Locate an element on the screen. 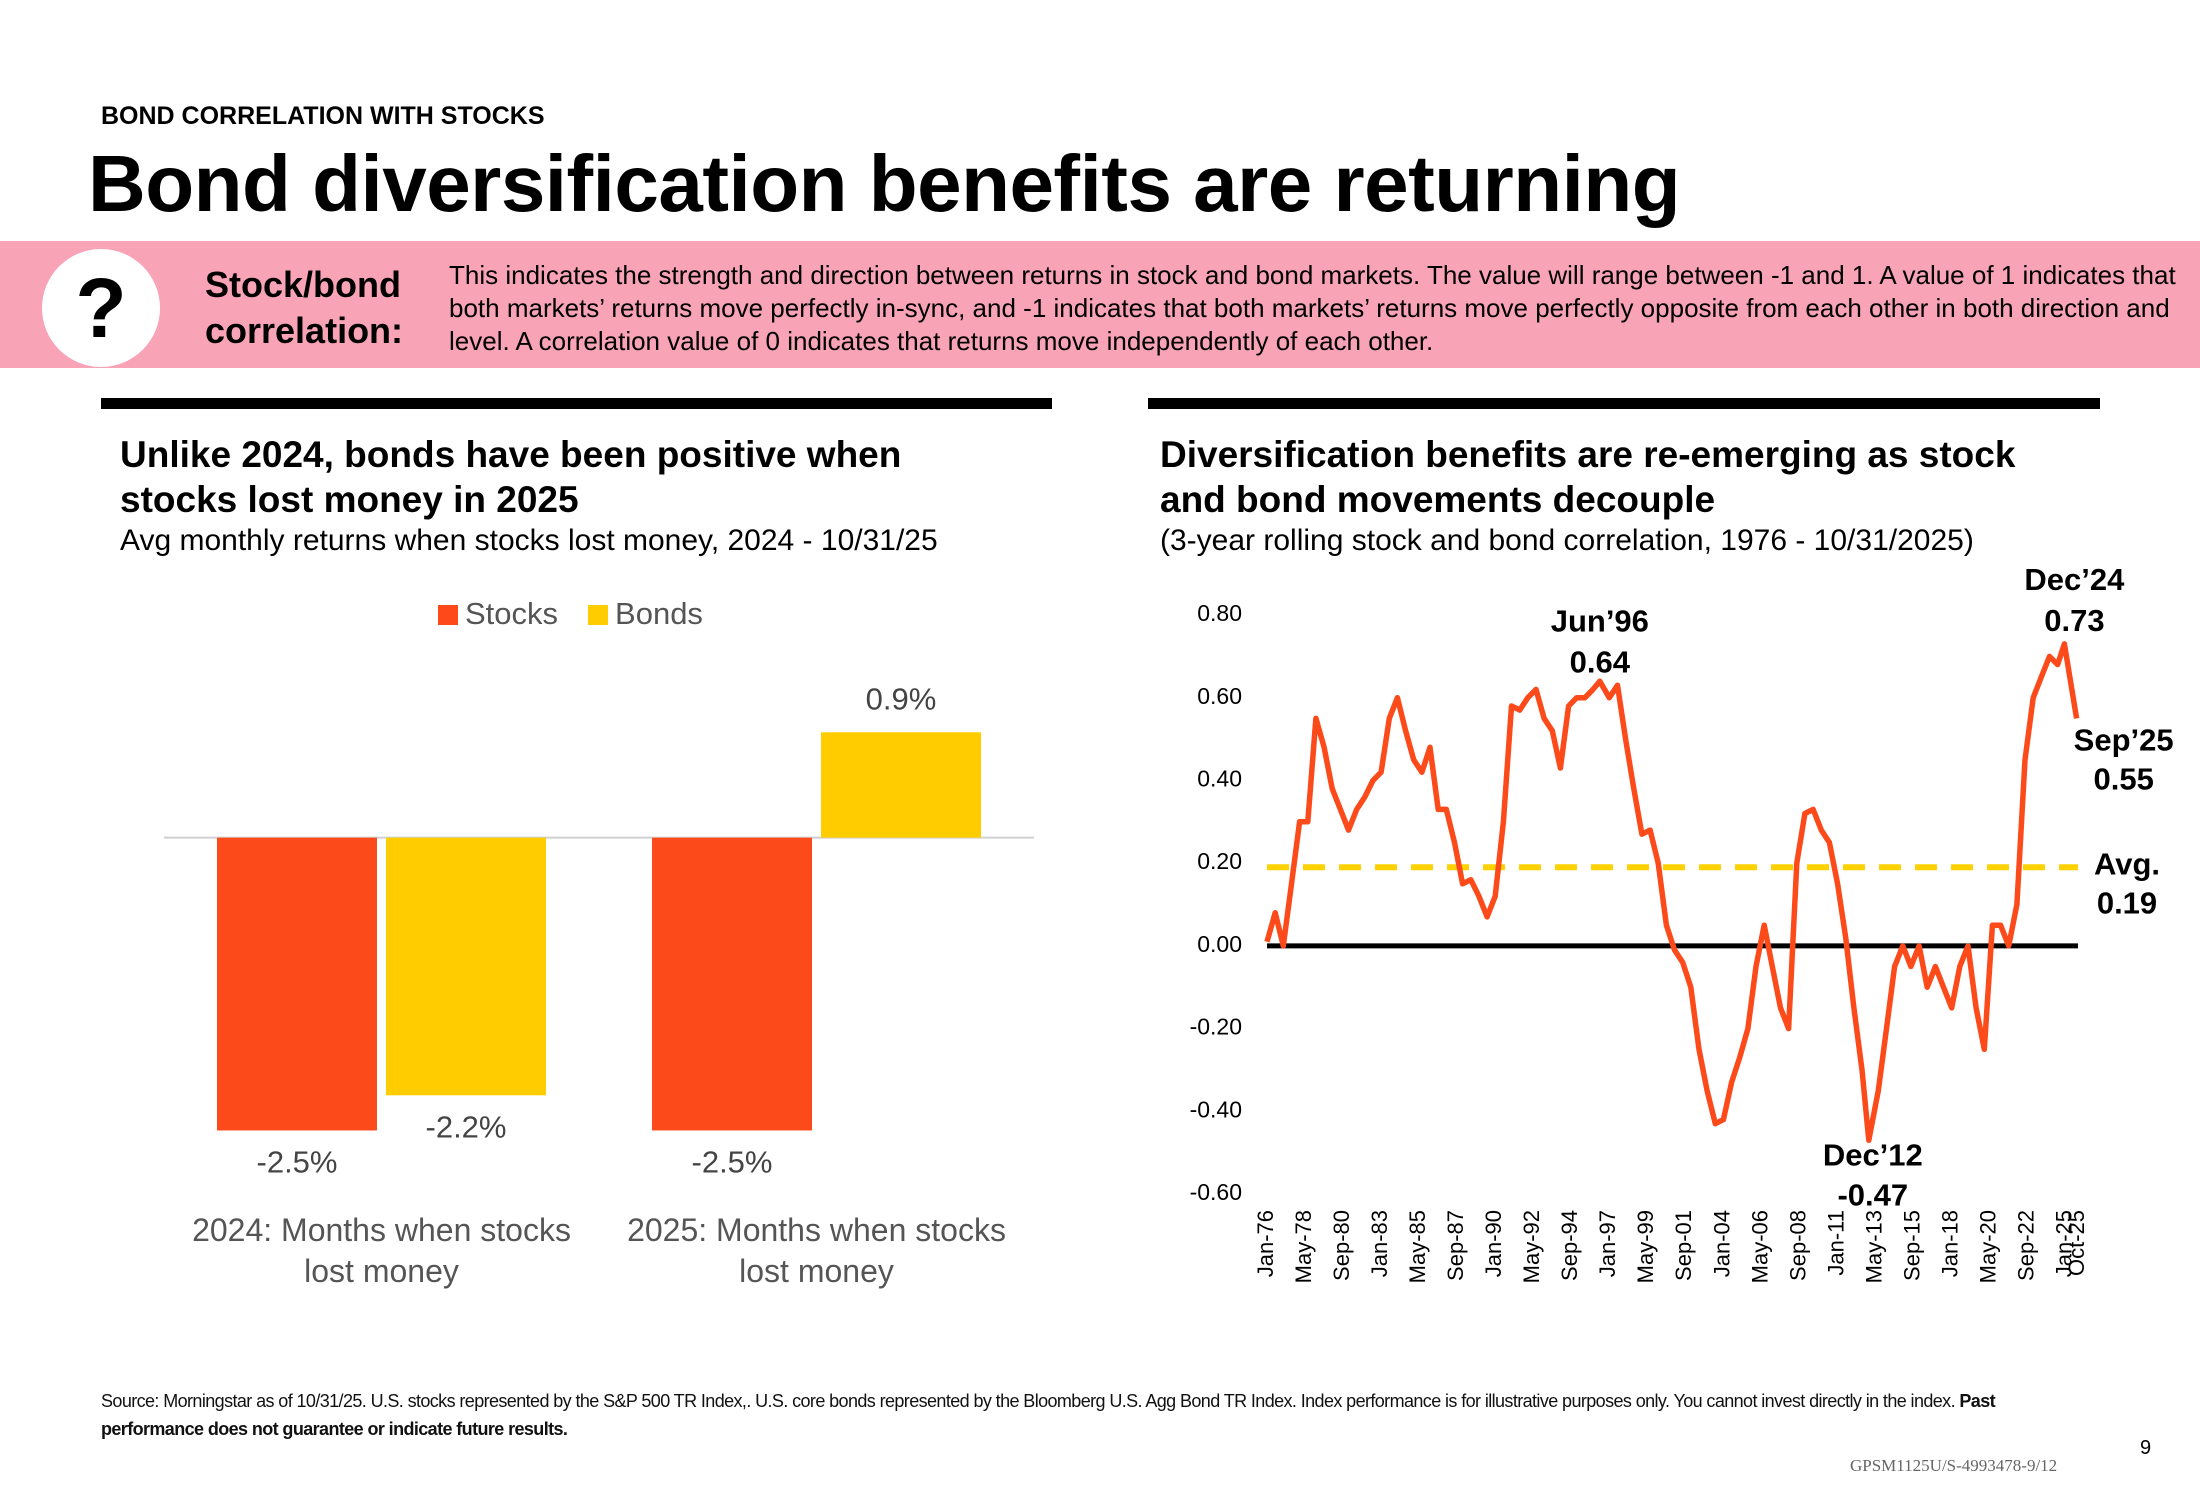 The width and height of the screenshot is (2200, 1500). x-tick-label: May-20 is located at coordinates (1988, 1246).